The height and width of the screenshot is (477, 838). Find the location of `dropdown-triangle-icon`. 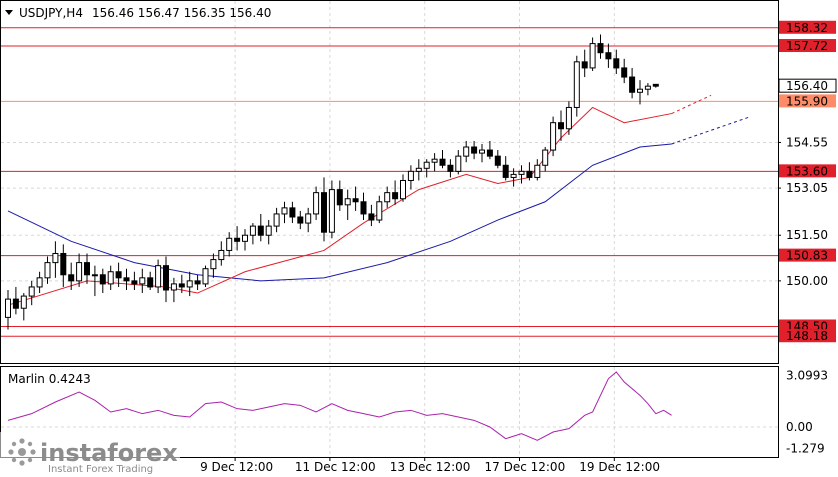

dropdown-triangle-icon is located at coordinates (9, 12).